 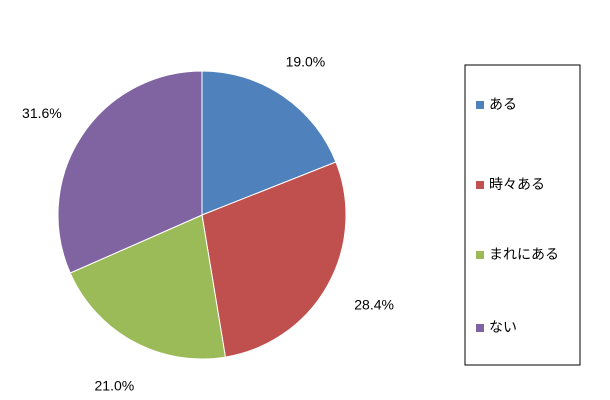 I want to click on legend-label-2: 時々ある, so click(x=517, y=185).